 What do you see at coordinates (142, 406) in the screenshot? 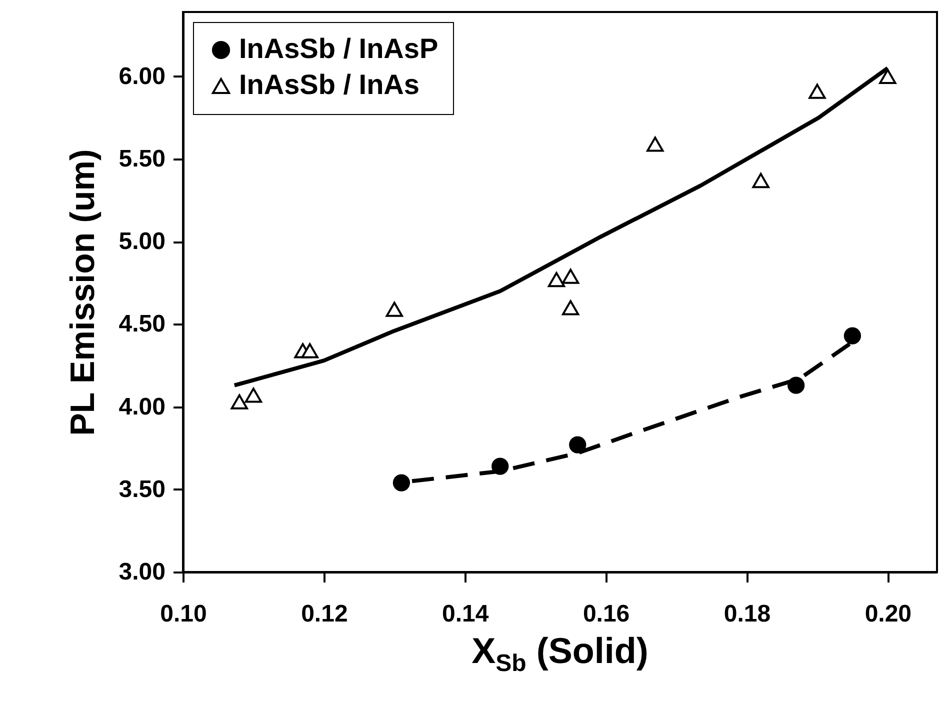
I see `y-tick-label: 4.00` at bounding box center [142, 406].